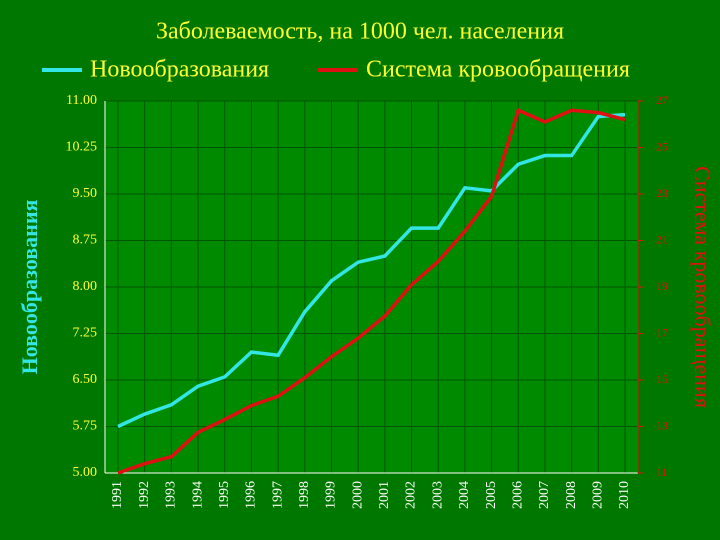  Describe the element at coordinates (85, 286) in the screenshot. I see `y-tick-label: 8.00` at that location.